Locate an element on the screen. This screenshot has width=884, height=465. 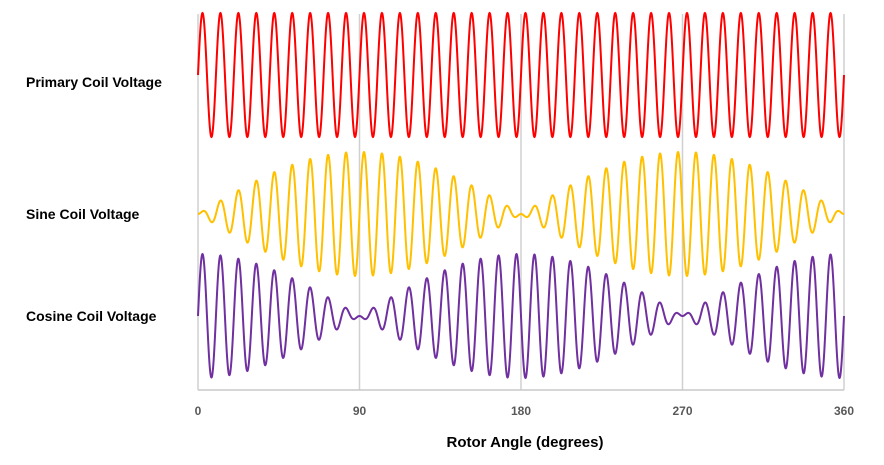
x-tick-label: 90 is located at coordinates (360, 411).